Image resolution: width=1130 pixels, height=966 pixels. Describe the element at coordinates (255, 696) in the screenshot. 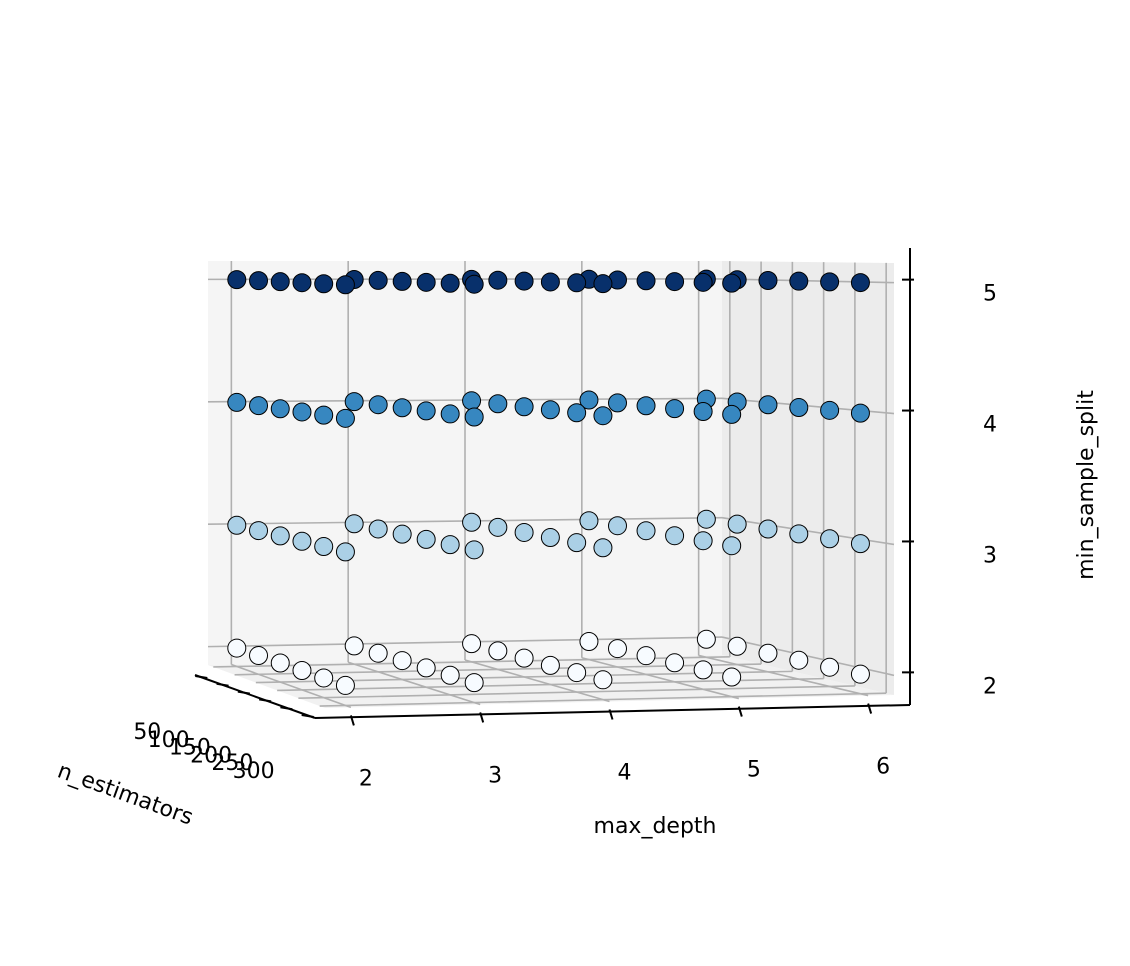

I see `x-axis-line` at that location.